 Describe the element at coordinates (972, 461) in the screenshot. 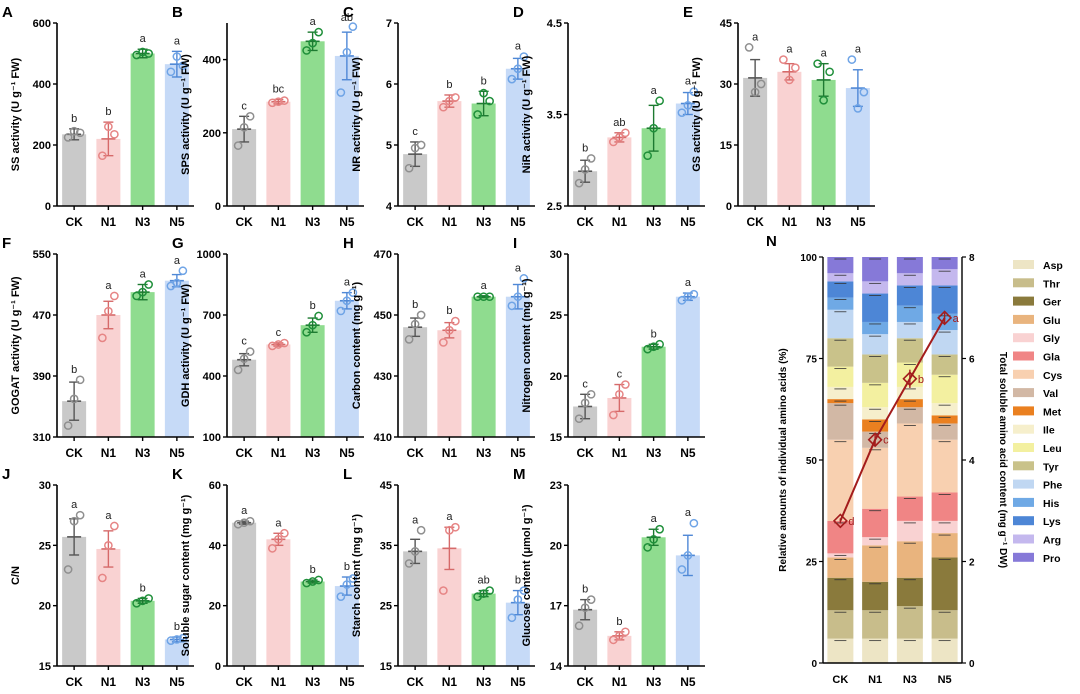

I see `y2-tick-label: 4` at that location.